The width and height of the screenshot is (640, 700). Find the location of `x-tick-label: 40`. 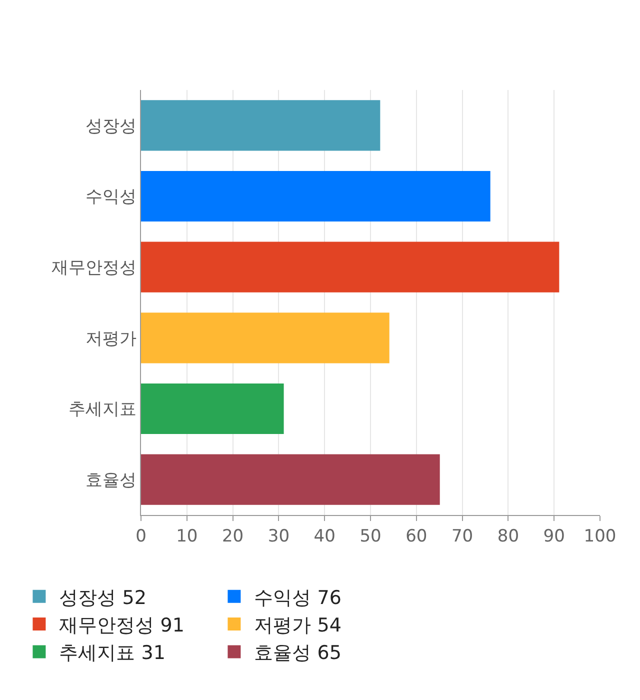

x-tick-label: 40 is located at coordinates (325, 536).